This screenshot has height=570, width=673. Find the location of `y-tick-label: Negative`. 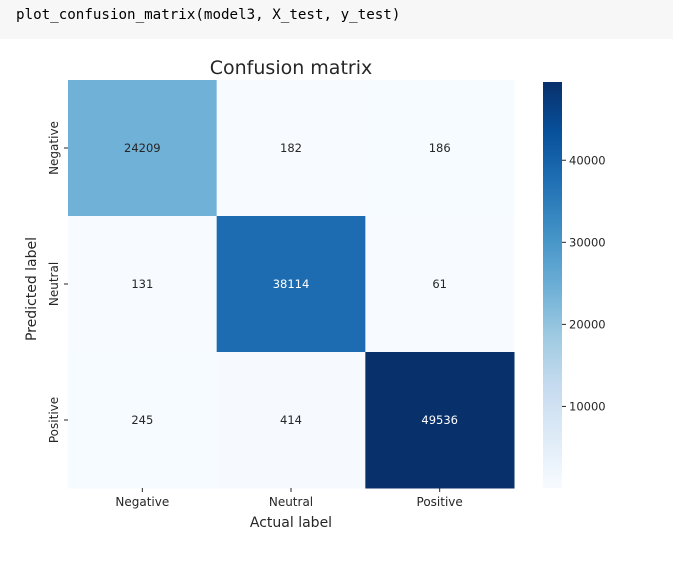

y-tick-label: Negative is located at coordinates (54, 148).